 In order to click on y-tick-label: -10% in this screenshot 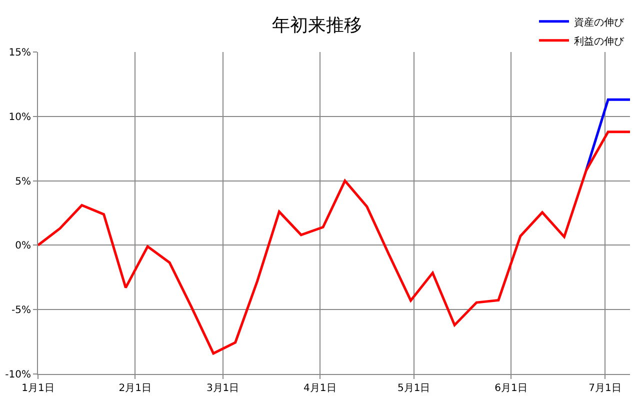, I will do `click(18, 375)`.